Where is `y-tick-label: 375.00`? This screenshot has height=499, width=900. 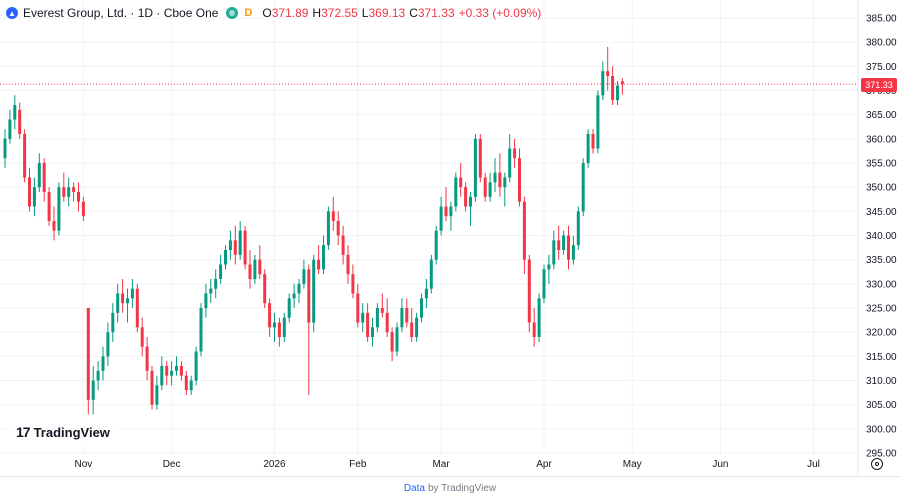 y-tick-label: 375.00 is located at coordinates (881, 67).